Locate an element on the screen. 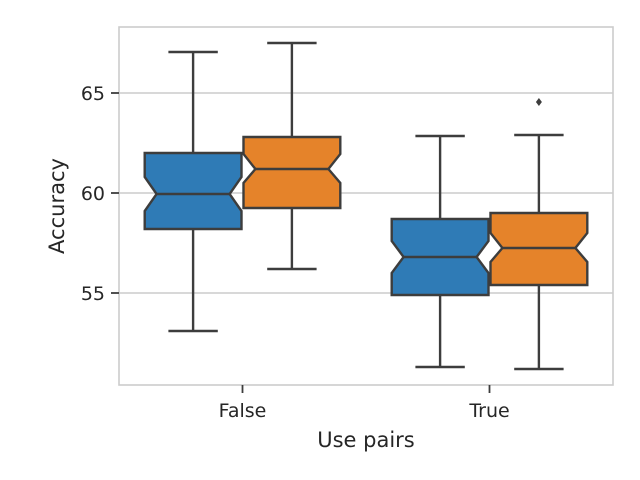  x-axis-label: Use pairs is located at coordinates (366, 440).